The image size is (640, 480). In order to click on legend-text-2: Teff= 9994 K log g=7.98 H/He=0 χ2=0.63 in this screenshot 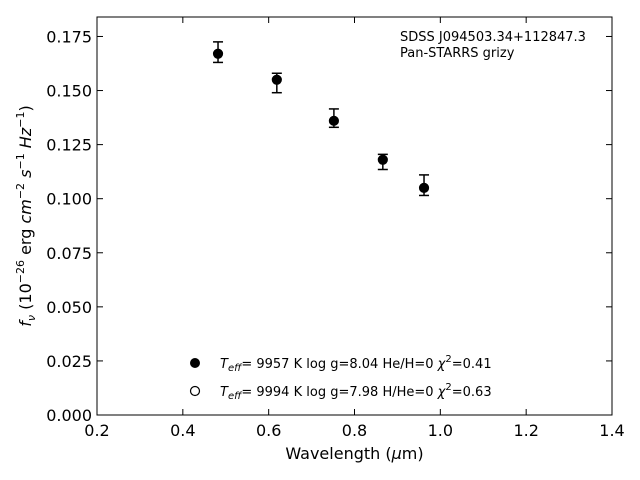, I will do `click(356, 392)`.